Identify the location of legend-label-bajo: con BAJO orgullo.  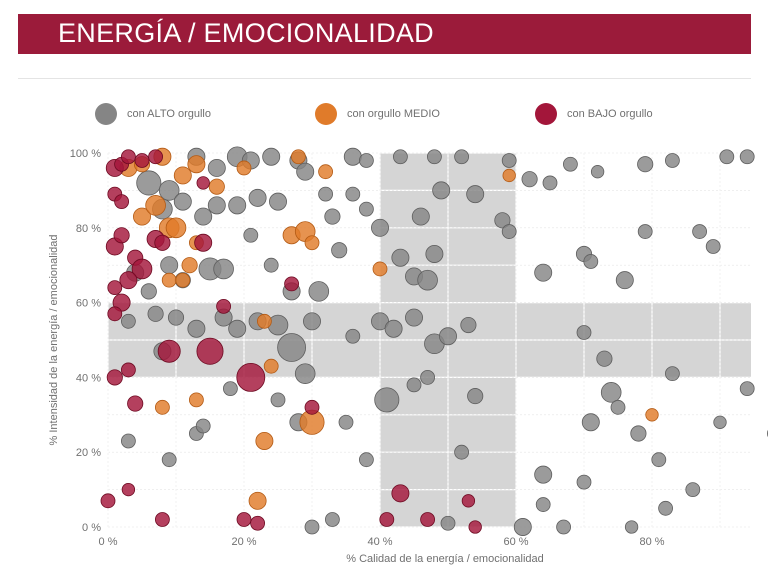
(610, 114).